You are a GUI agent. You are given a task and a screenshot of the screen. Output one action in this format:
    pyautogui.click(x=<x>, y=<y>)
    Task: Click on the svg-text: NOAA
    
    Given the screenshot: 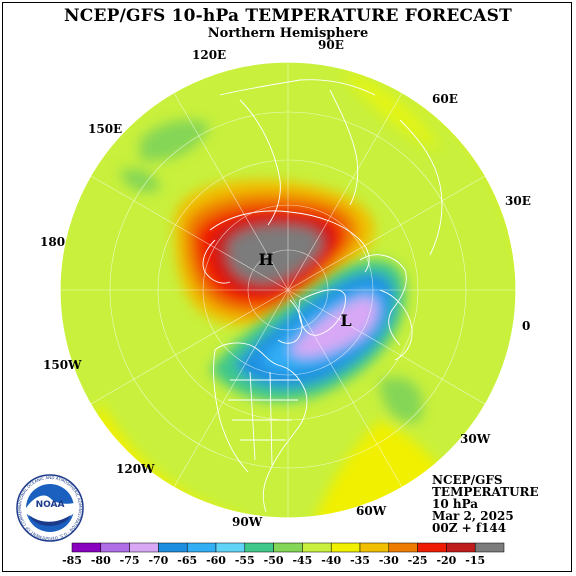 What is the action you would take?
    pyautogui.click(x=50, y=505)
    